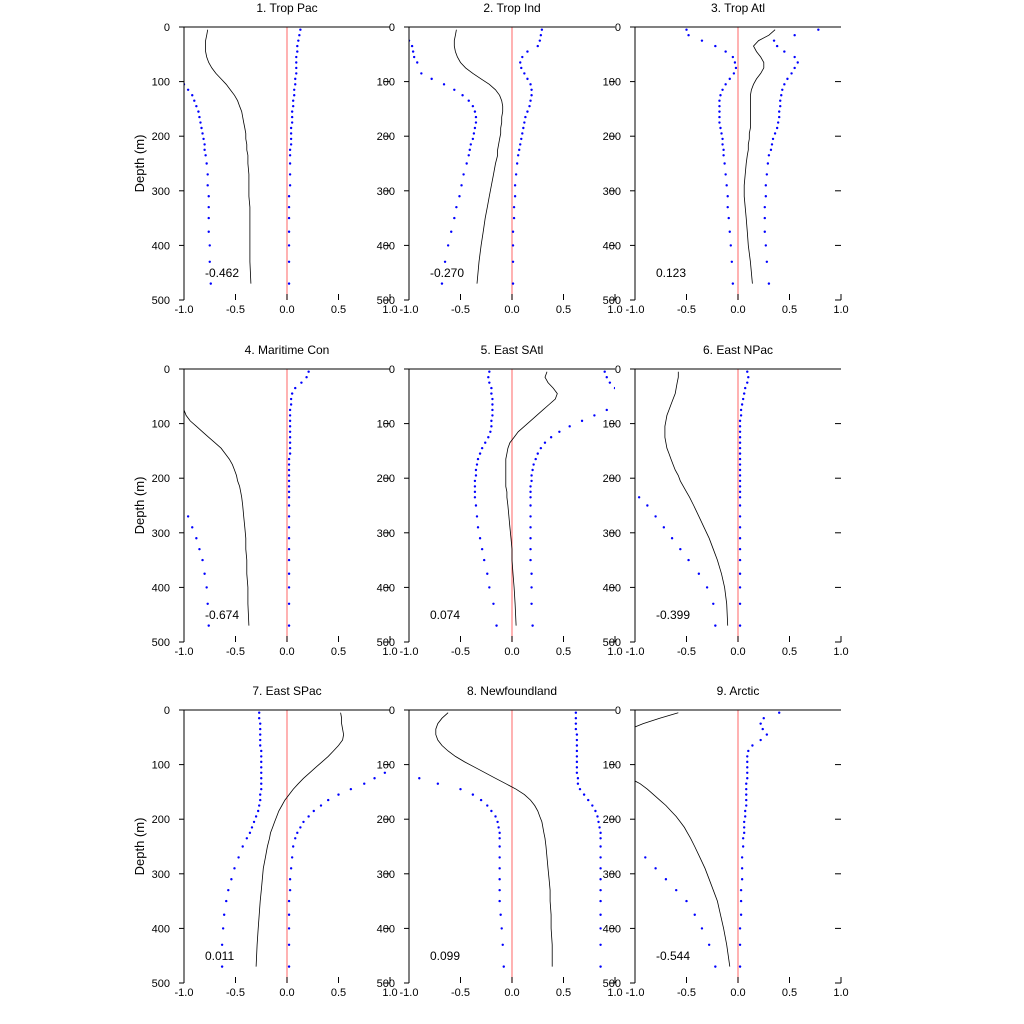 The image size is (1024, 1024). What do you see at coordinates (184, 993) in the screenshot?
I see `x-tick-label: -1.0` at bounding box center [184, 993].